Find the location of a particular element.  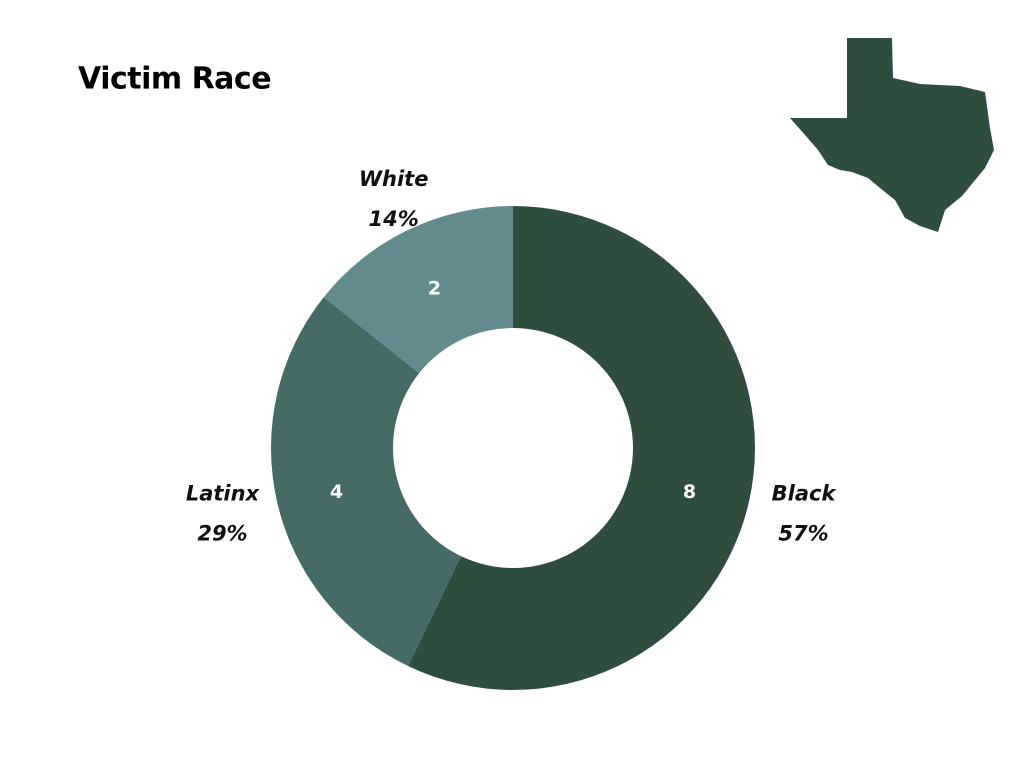

slice-category-label: White is located at coordinates (394, 179).